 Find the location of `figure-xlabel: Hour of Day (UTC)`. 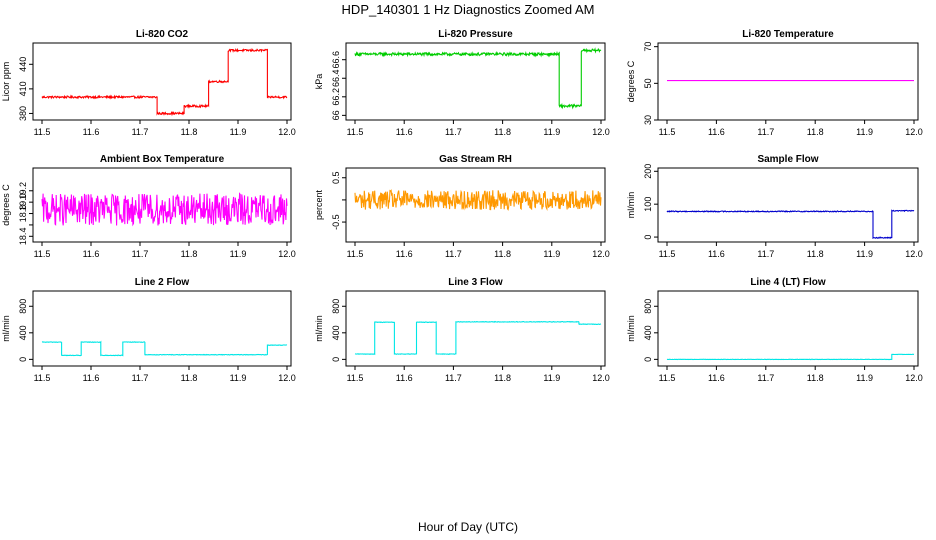

figure-xlabel: Hour of Day (UTC) is located at coordinates (468, 527).